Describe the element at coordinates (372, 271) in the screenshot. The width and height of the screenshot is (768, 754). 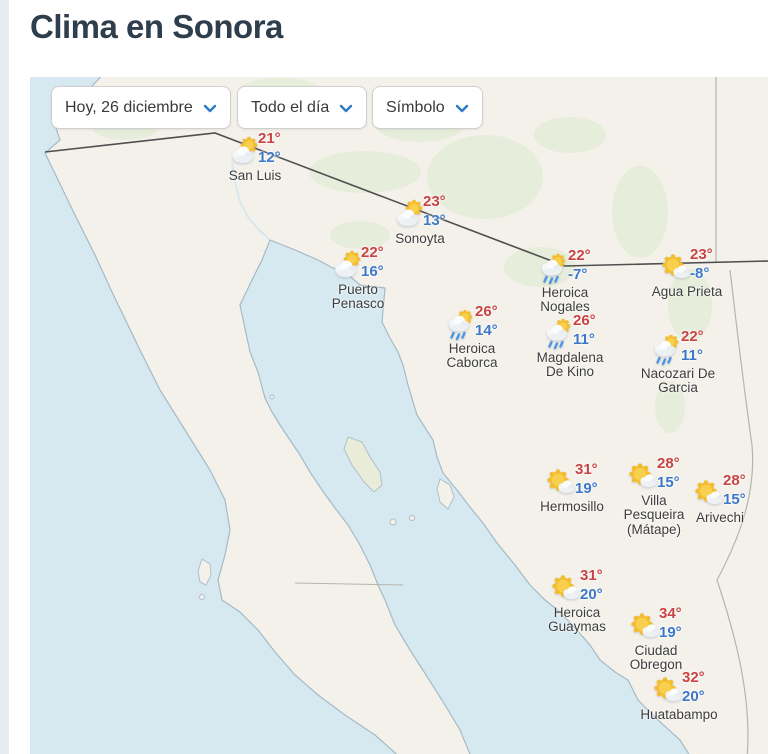
I see `low-temp: 16°` at that location.